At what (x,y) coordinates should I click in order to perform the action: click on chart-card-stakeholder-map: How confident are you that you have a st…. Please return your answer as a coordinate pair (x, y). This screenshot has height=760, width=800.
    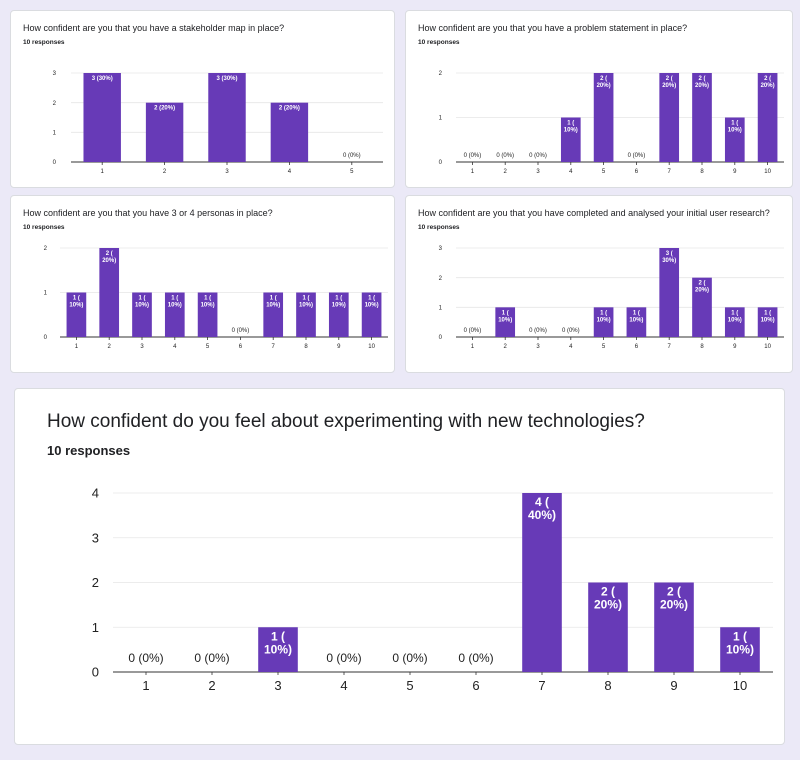
    Looking at the image, I should click on (202, 99).